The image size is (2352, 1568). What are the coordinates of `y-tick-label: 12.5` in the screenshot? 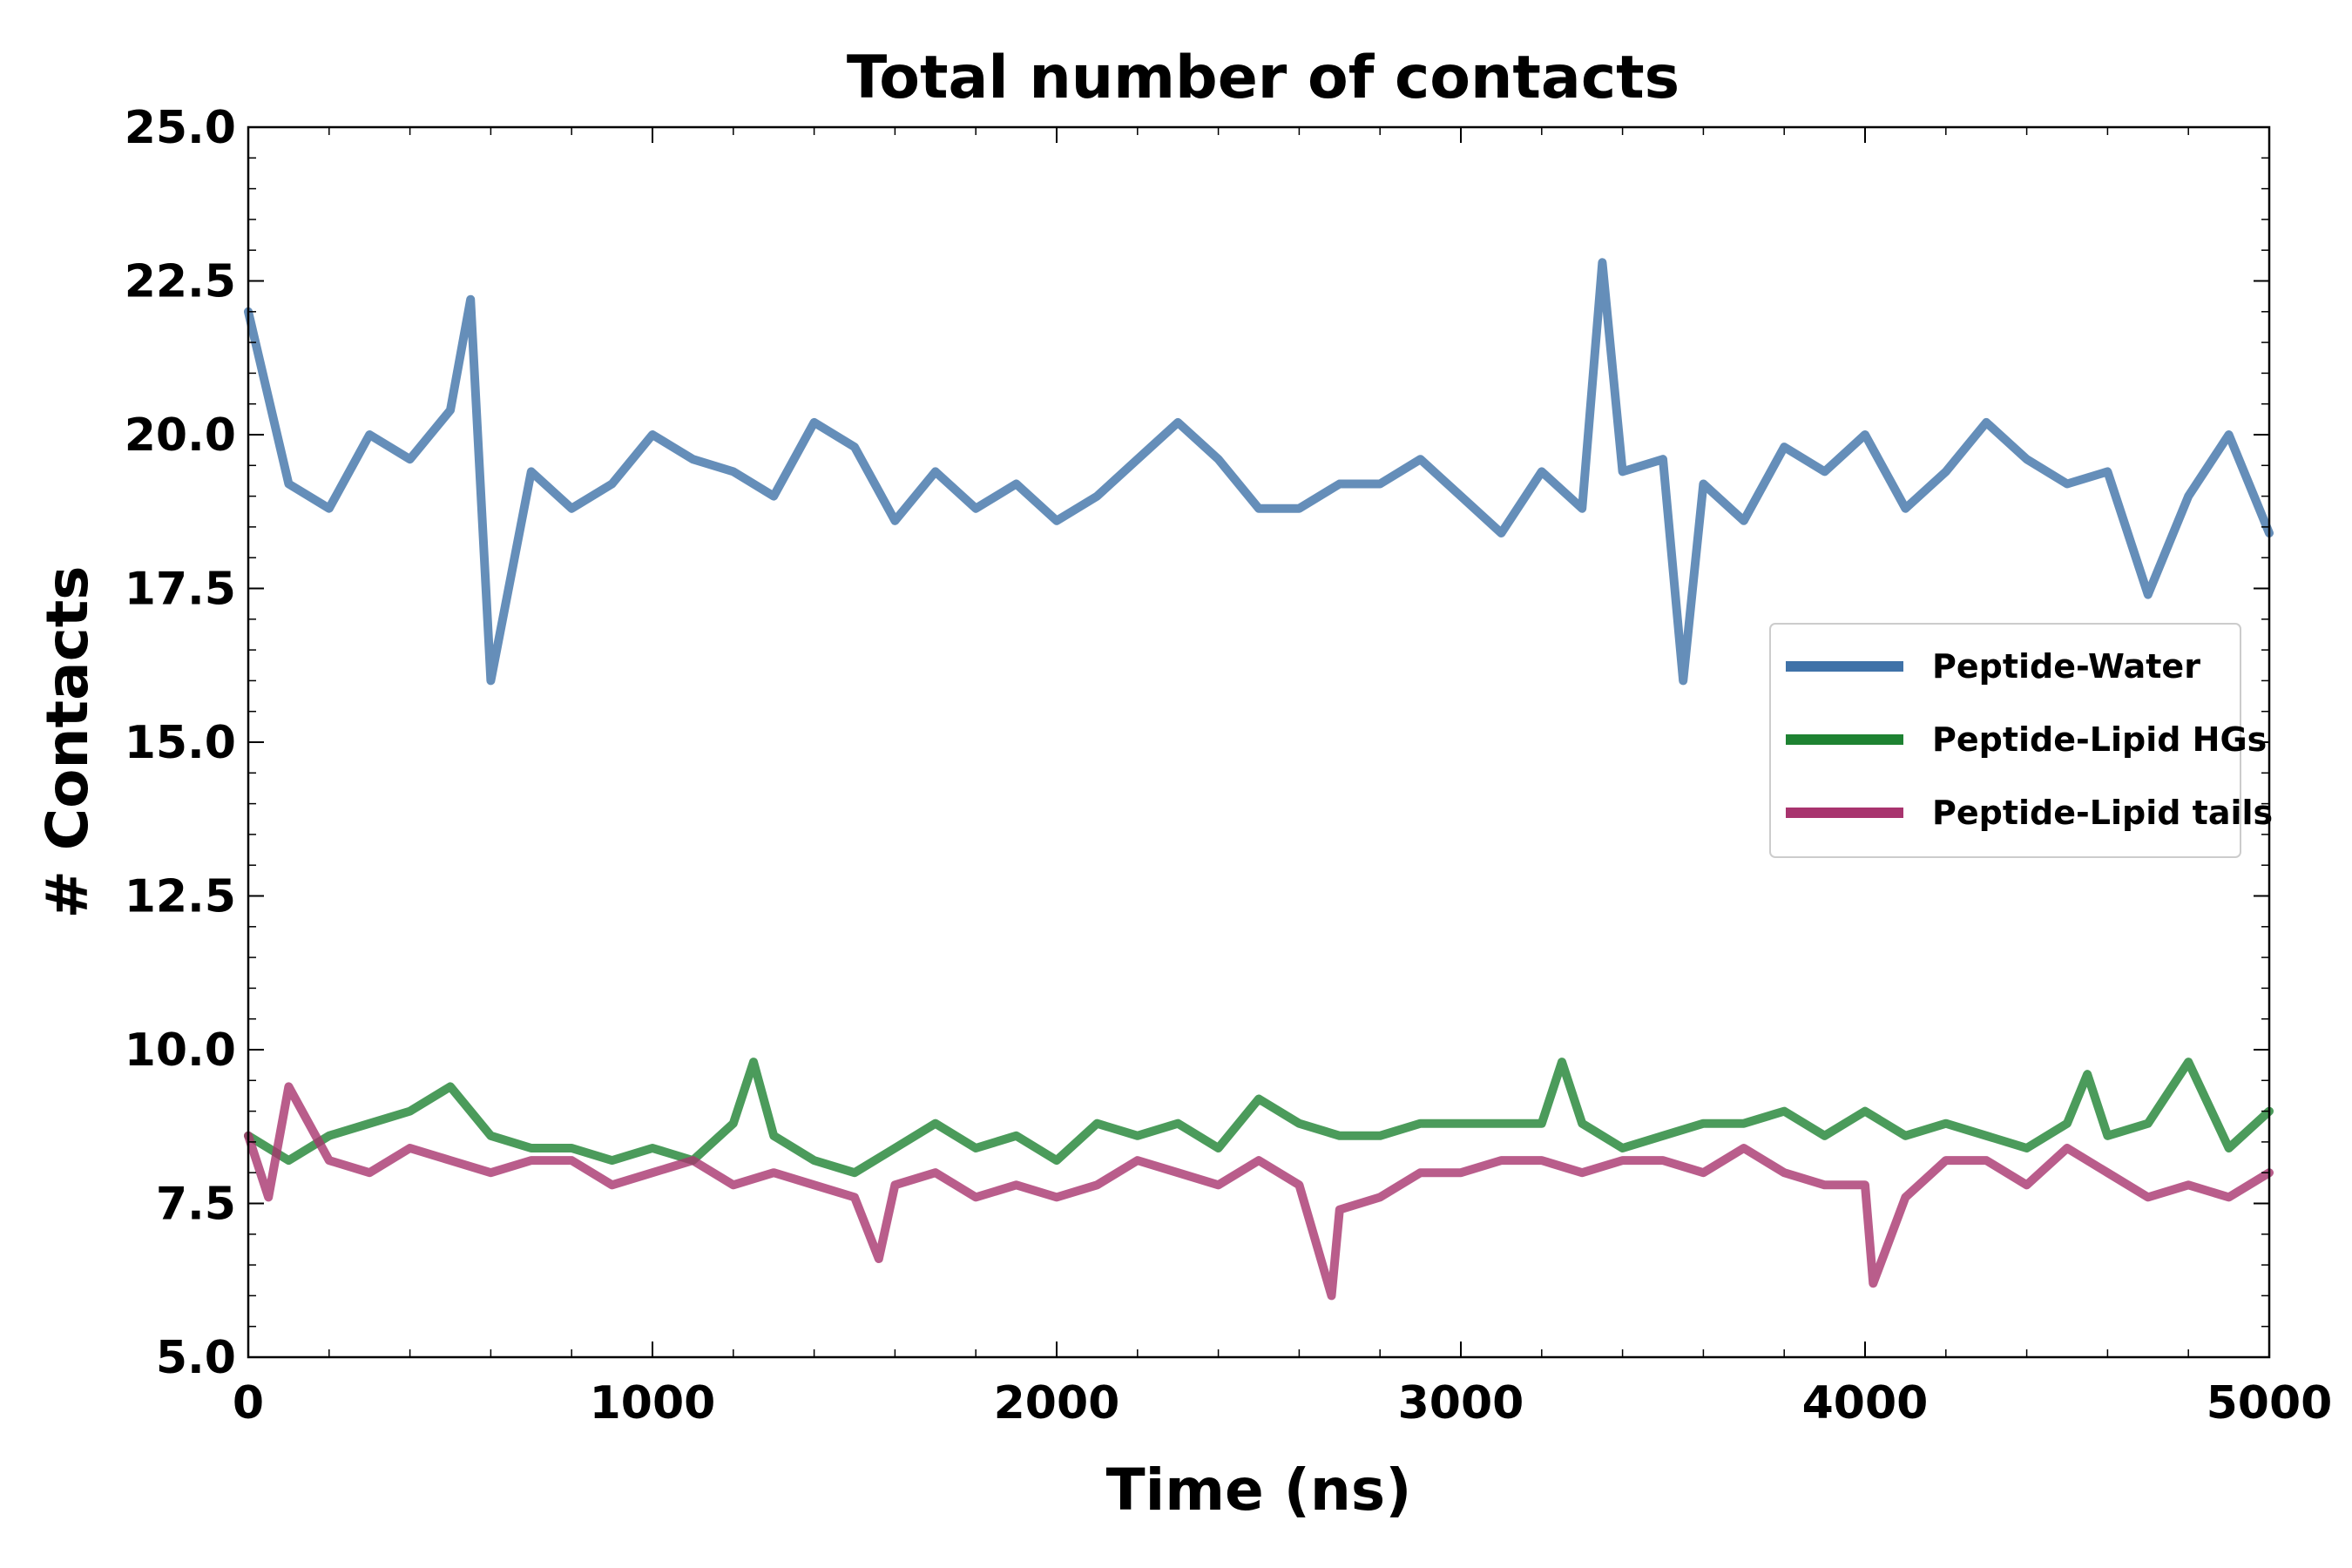 It's located at (180, 897).